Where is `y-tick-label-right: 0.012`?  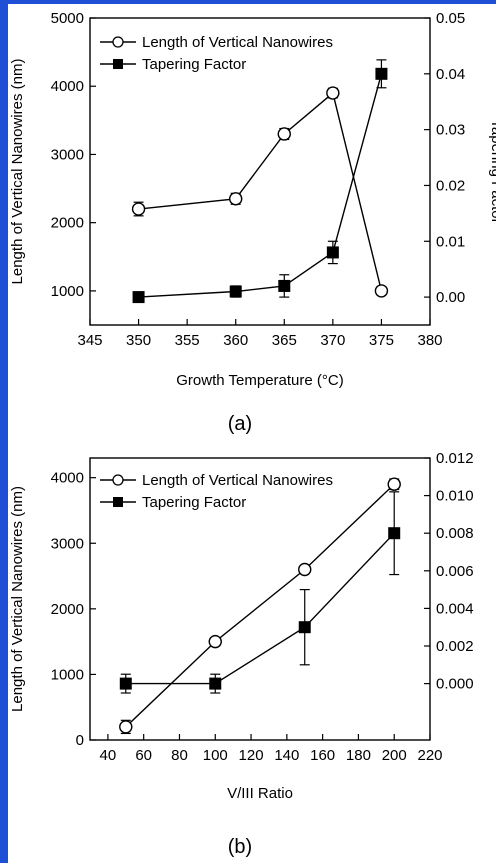 y-tick-label-right: 0.012 is located at coordinates (455, 458).